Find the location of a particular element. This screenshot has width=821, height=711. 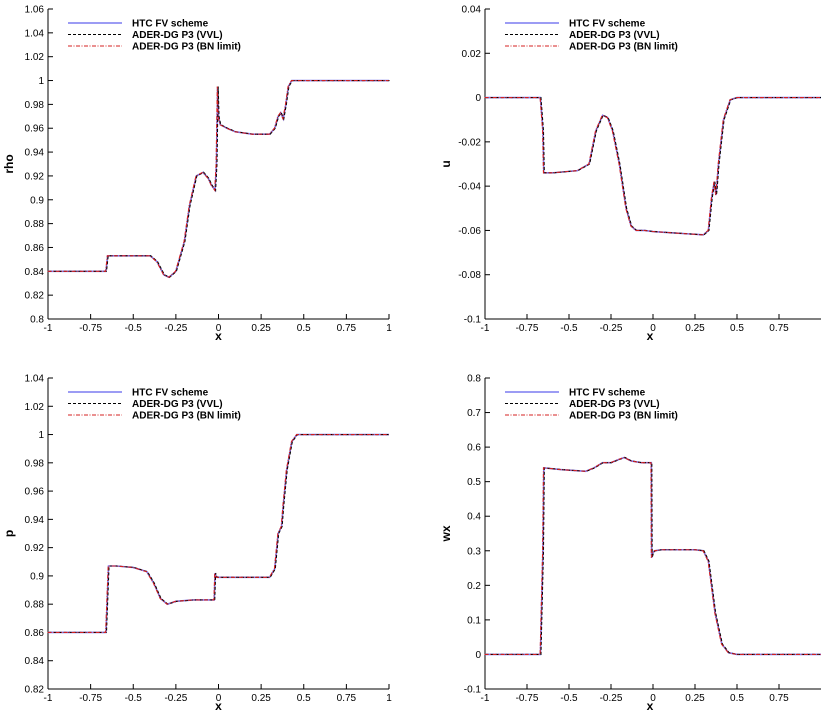

y-tick-label: 0.3 is located at coordinates (474, 551).